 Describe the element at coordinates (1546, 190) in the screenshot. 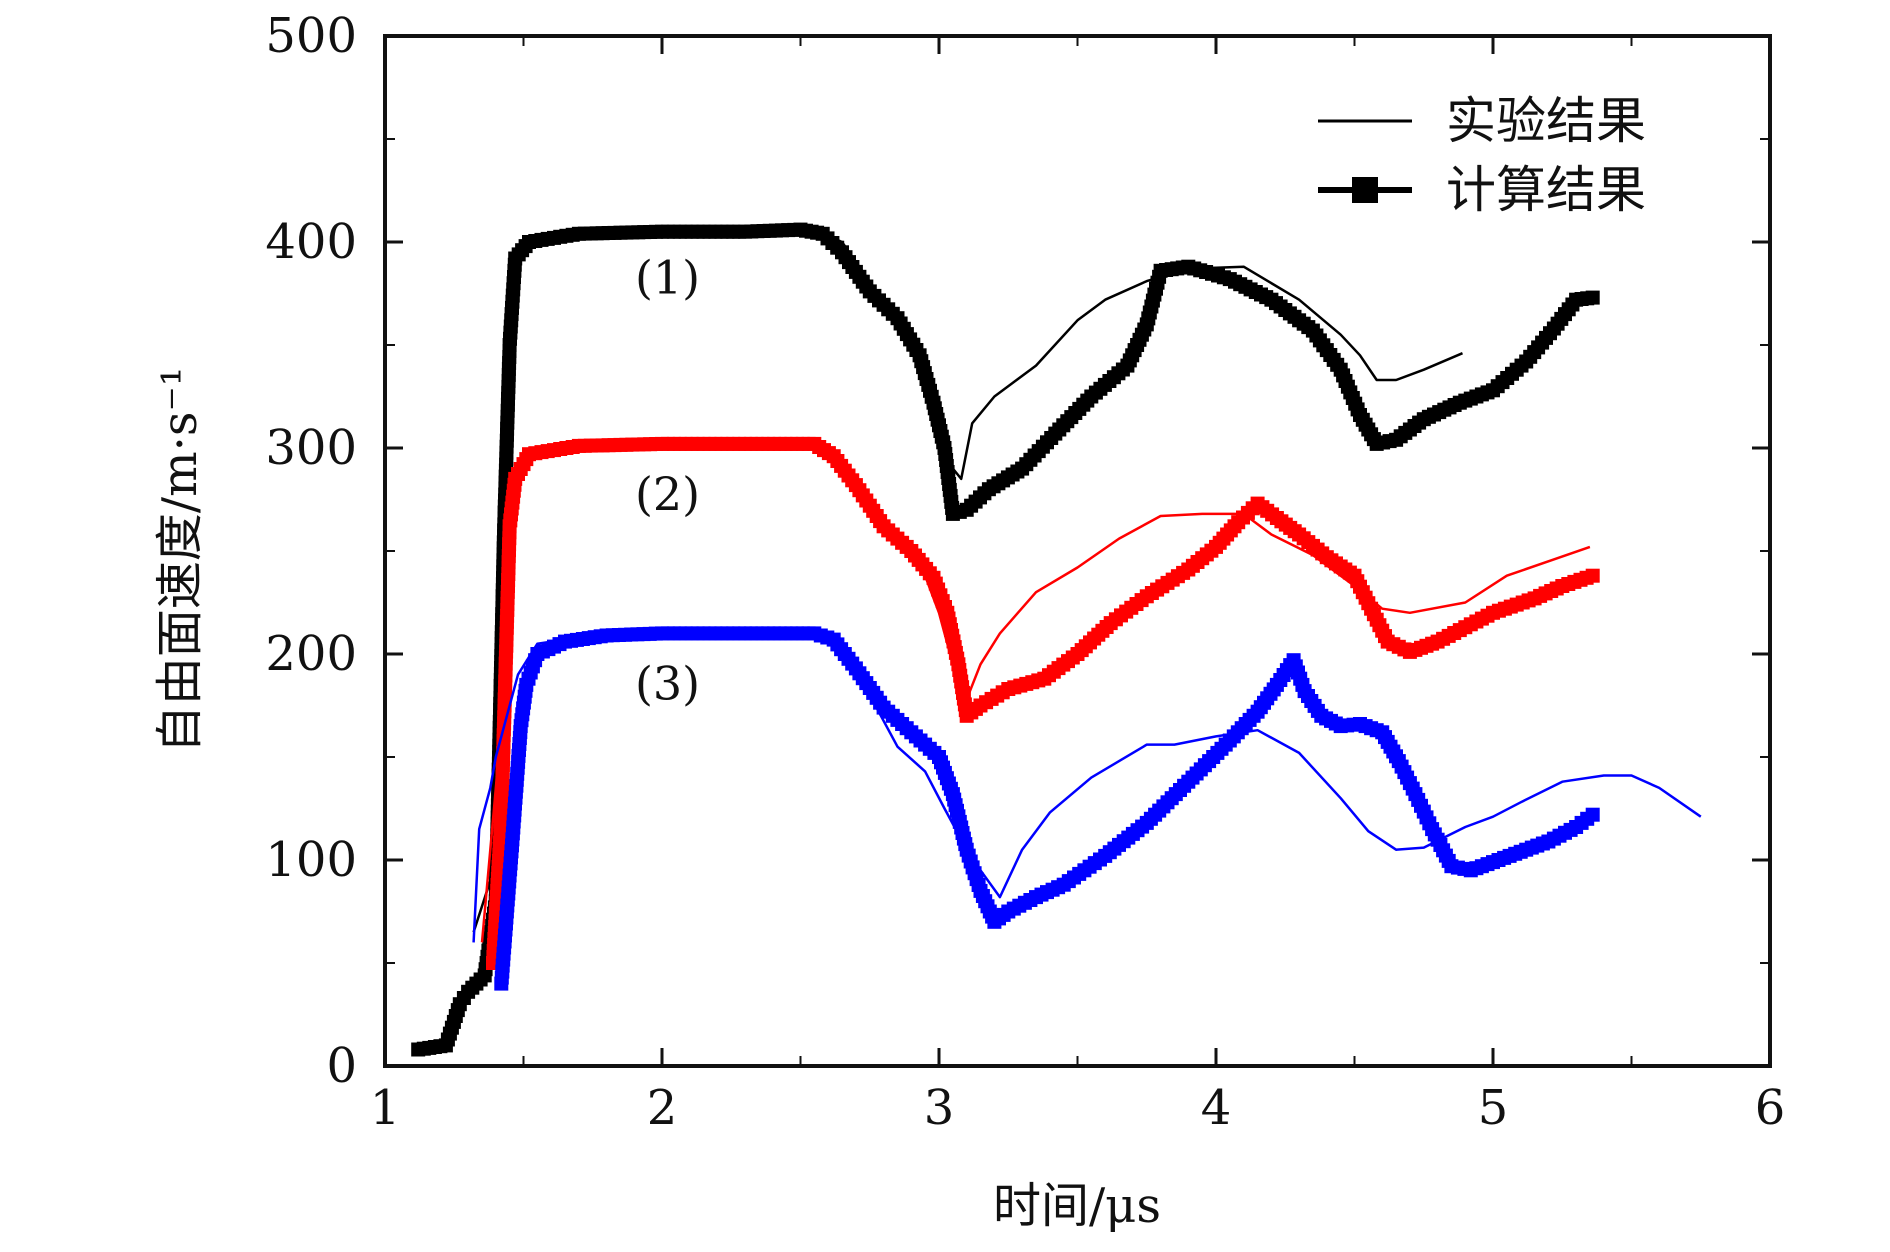

I see `legend-calculation-label: 计算结果` at that location.